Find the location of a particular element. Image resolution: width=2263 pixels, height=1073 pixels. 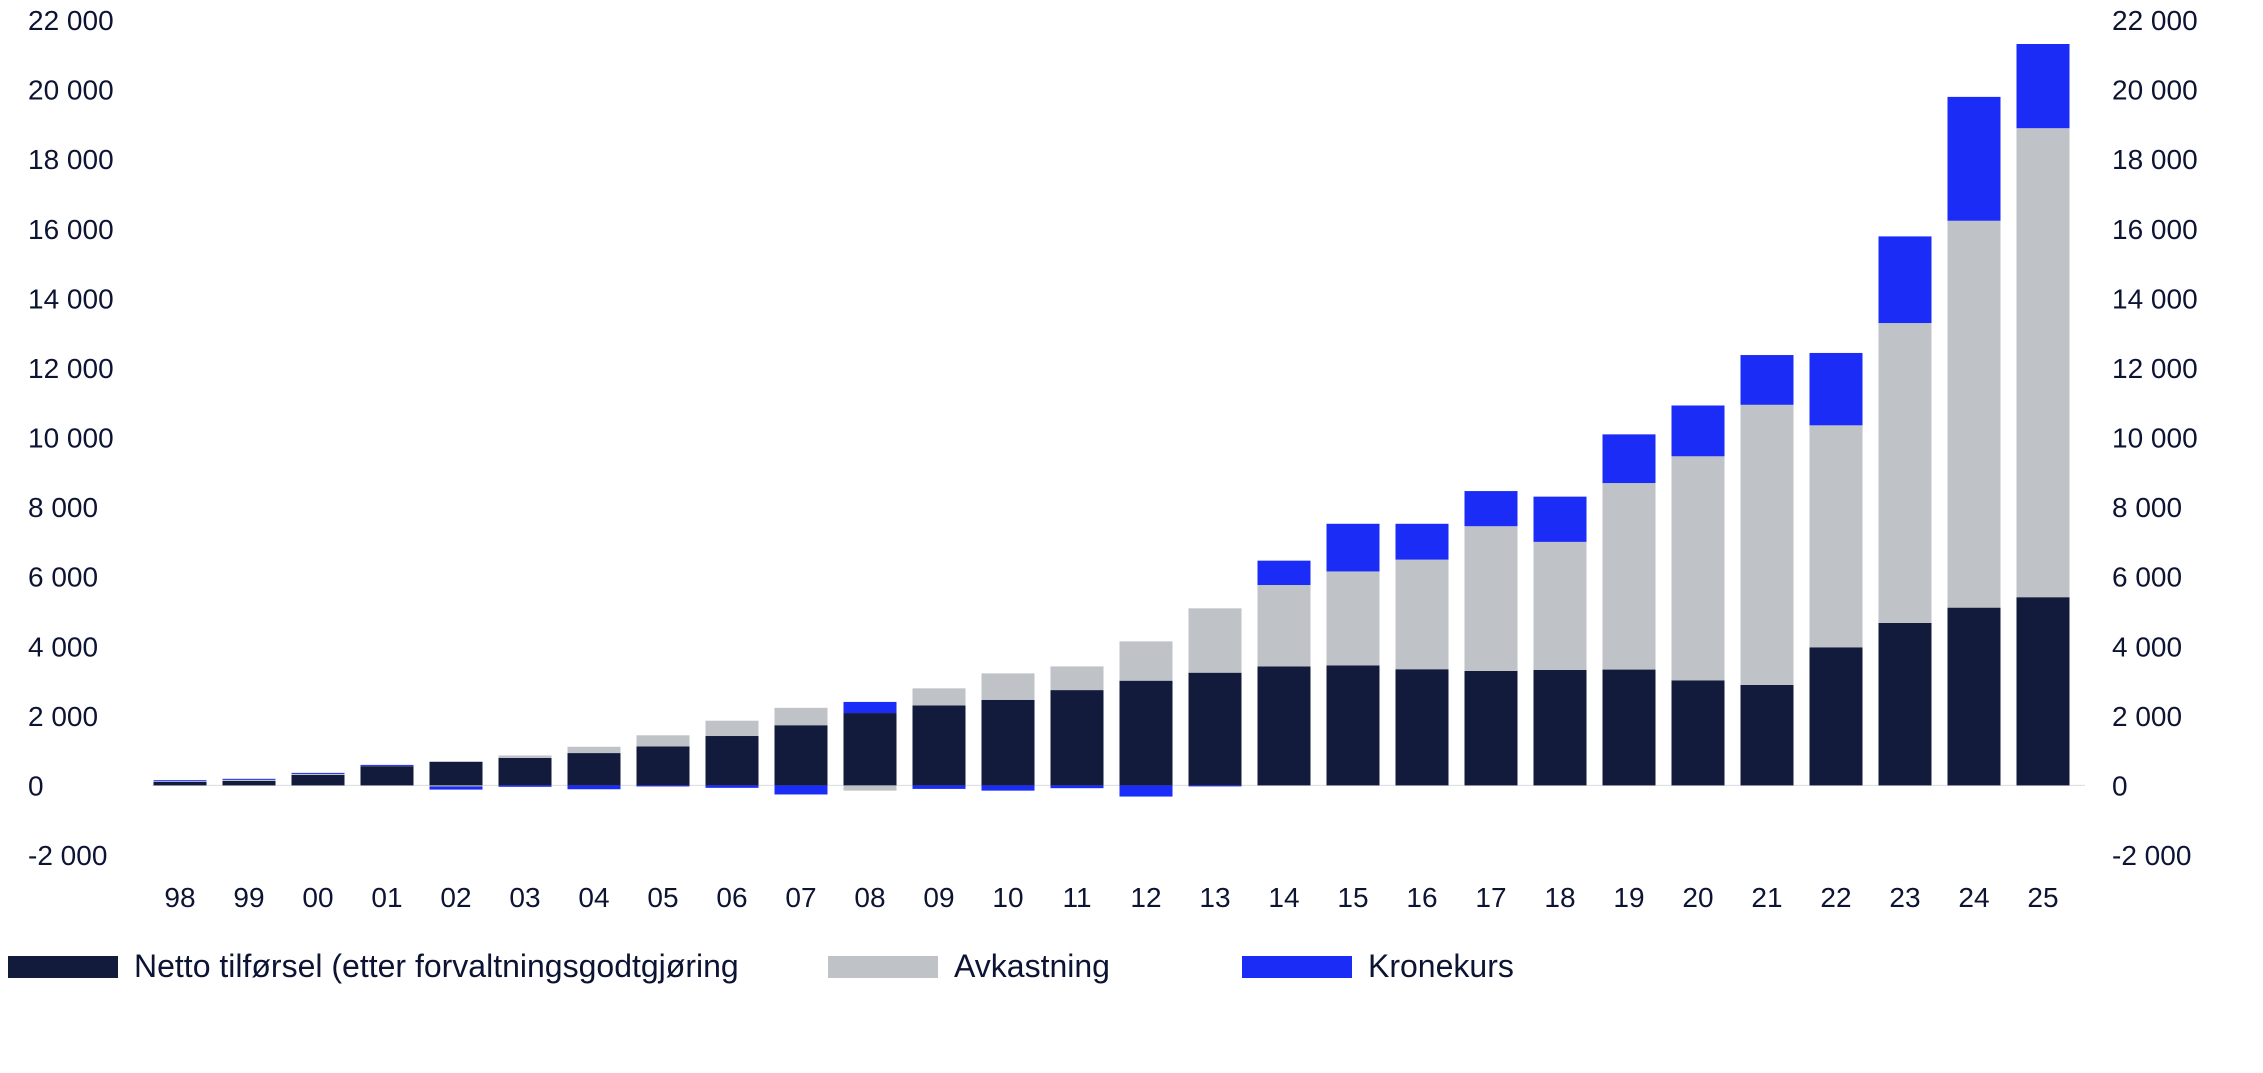

y-tick-right: 8 000 is located at coordinates (2147, 507).